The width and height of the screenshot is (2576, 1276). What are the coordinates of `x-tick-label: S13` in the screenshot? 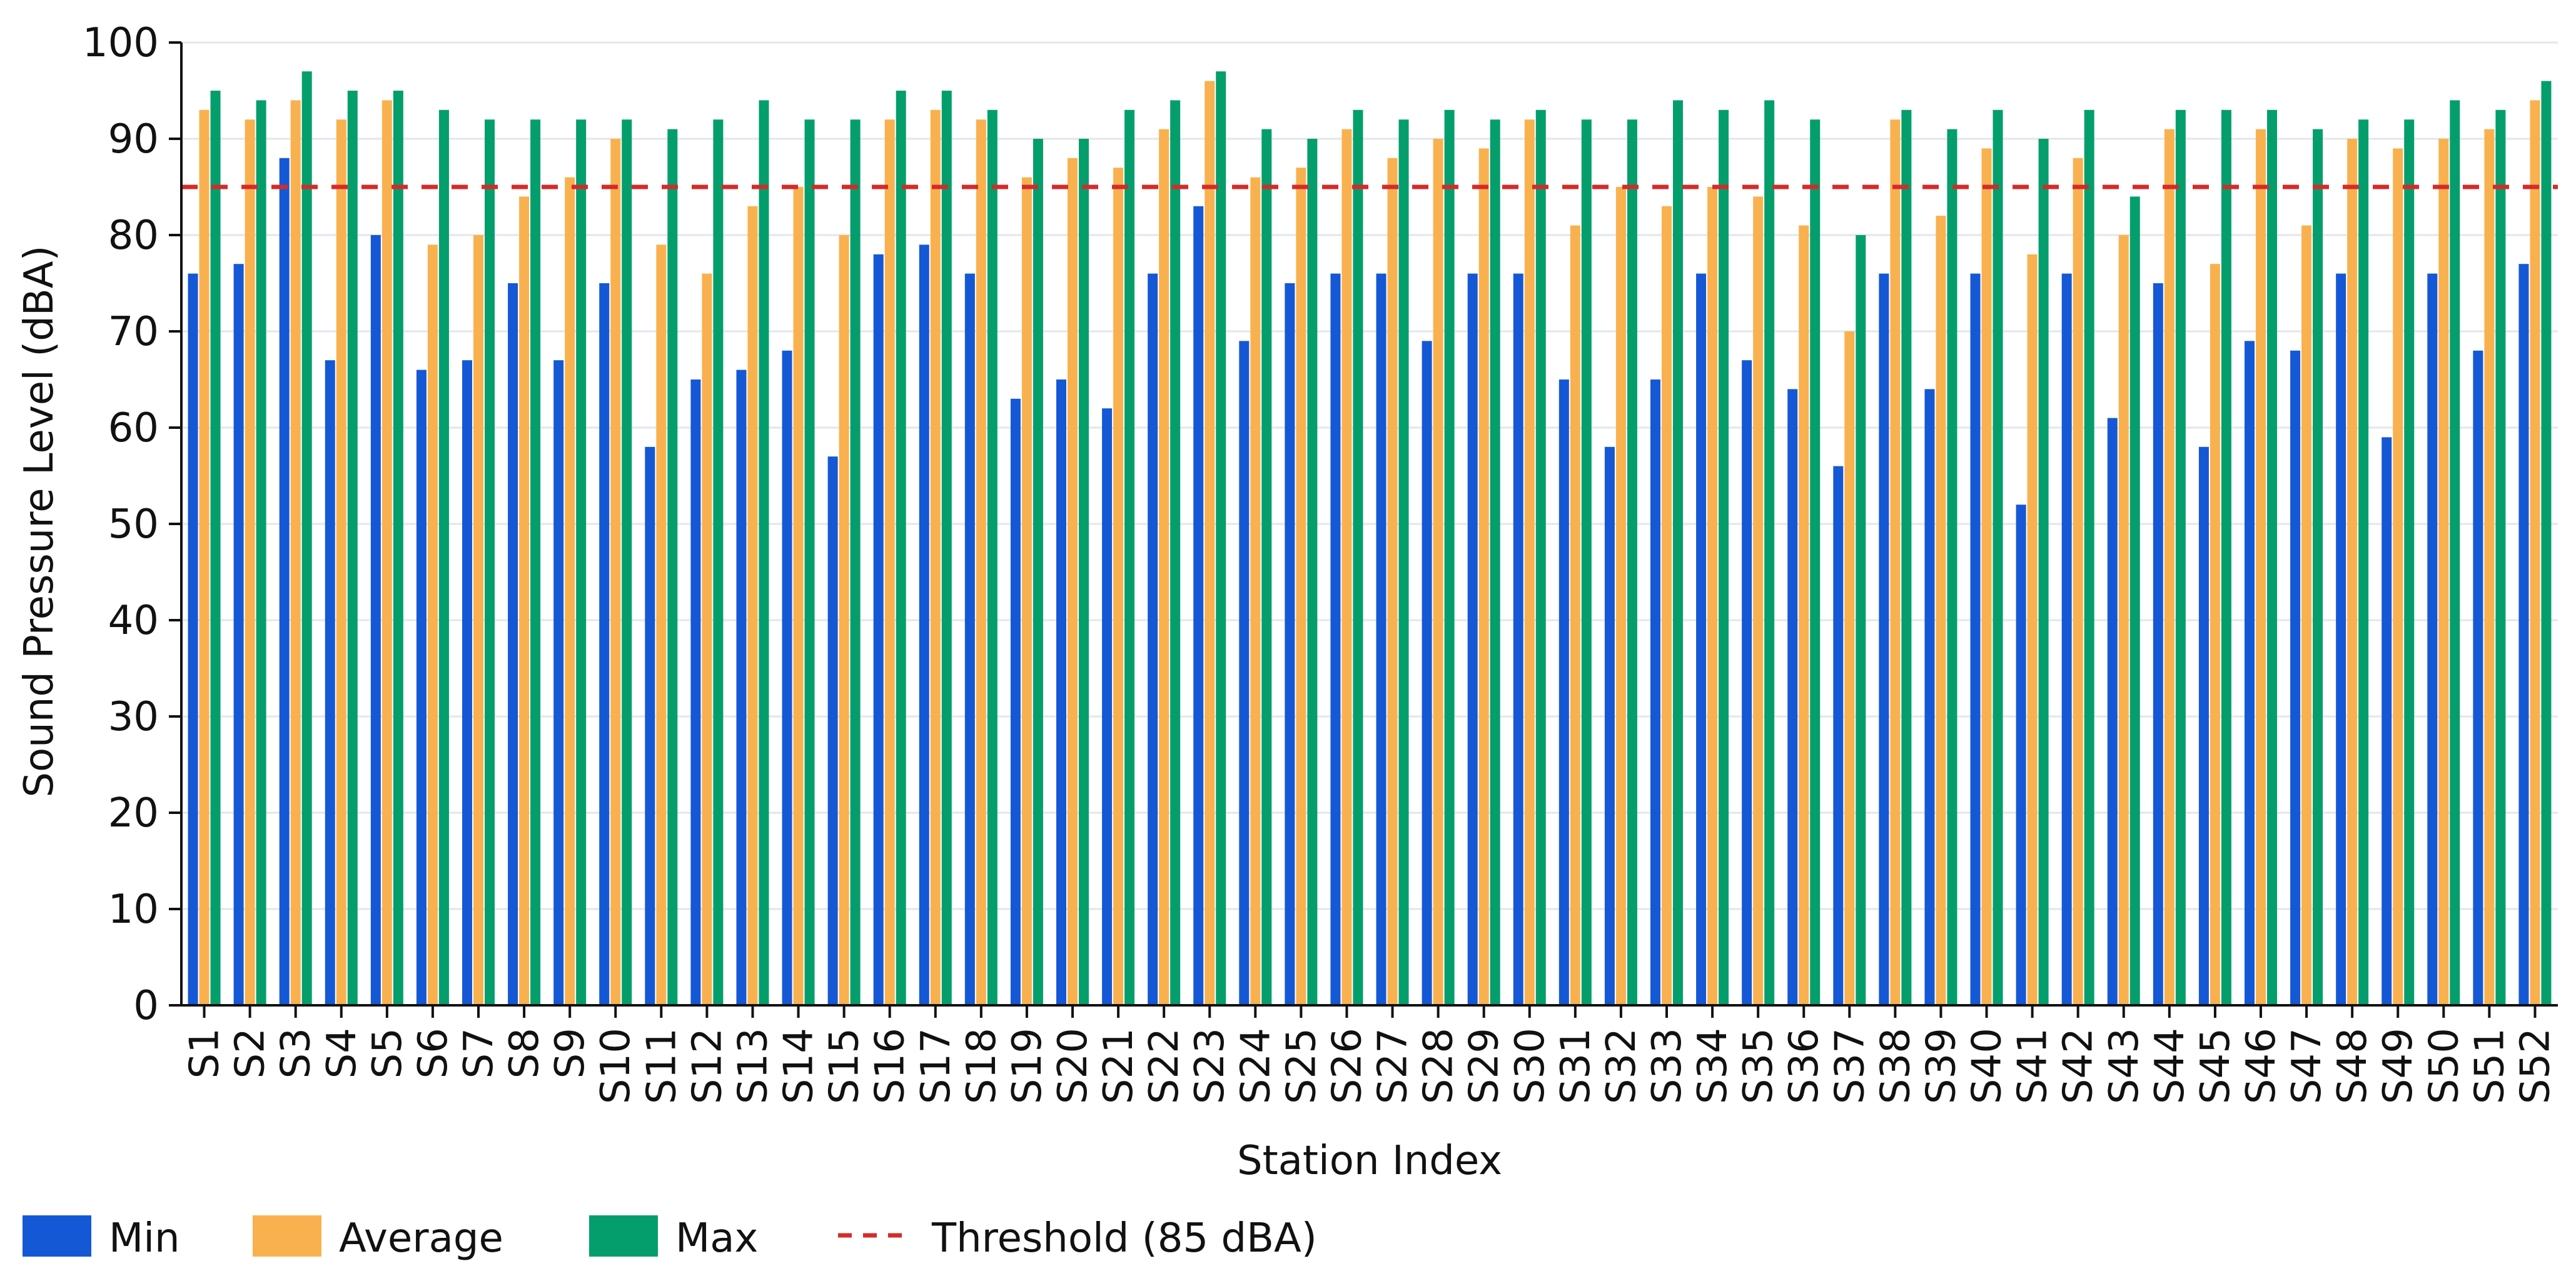 It's located at (753, 1066).